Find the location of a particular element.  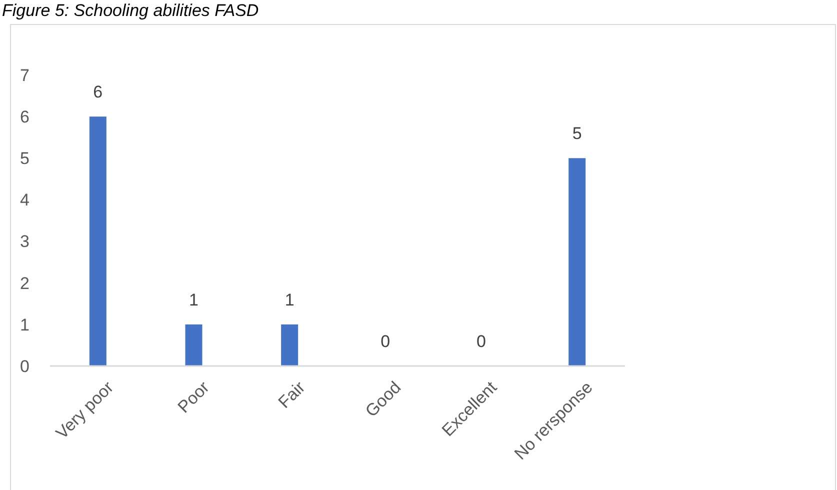

y-tick-label: 7 is located at coordinates (25, 75).